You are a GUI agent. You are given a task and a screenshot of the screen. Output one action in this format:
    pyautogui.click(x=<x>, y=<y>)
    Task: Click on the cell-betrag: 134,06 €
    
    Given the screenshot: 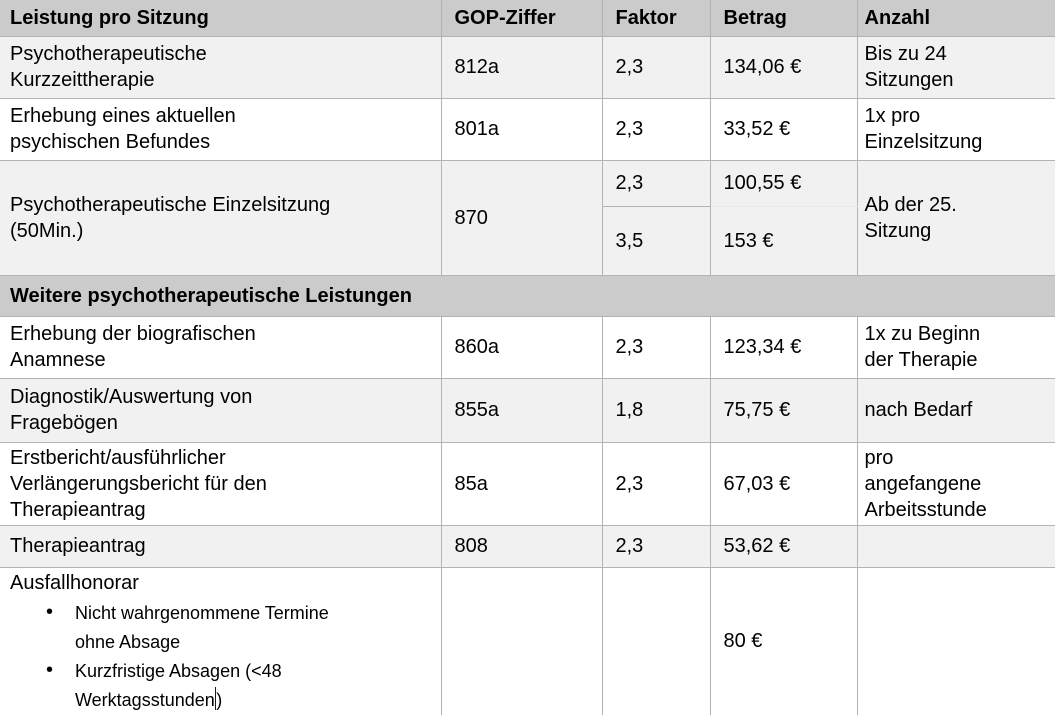 What is the action you would take?
    pyautogui.click(x=783, y=67)
    